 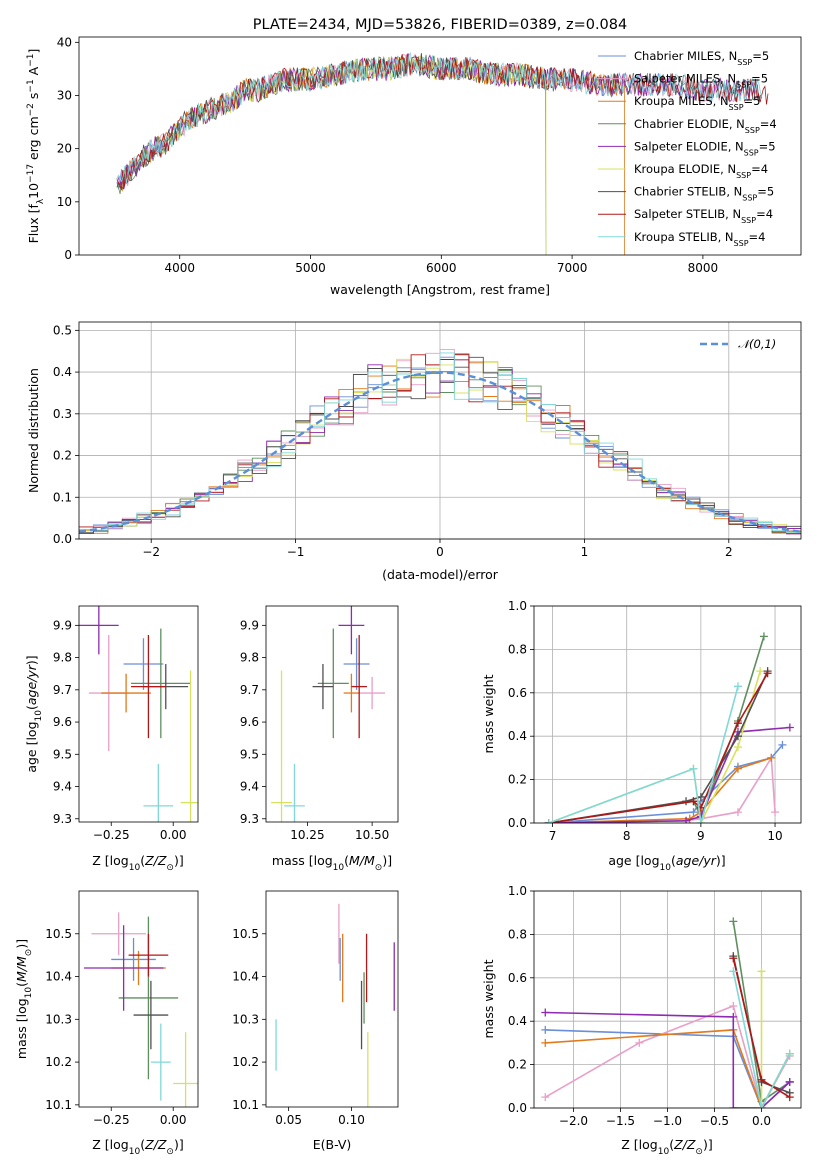 What do you see at coordinates (517, 780) in the screenshot?
I see `sfh_age-ytick-label: 0.2` at bounding box center [517, 780].